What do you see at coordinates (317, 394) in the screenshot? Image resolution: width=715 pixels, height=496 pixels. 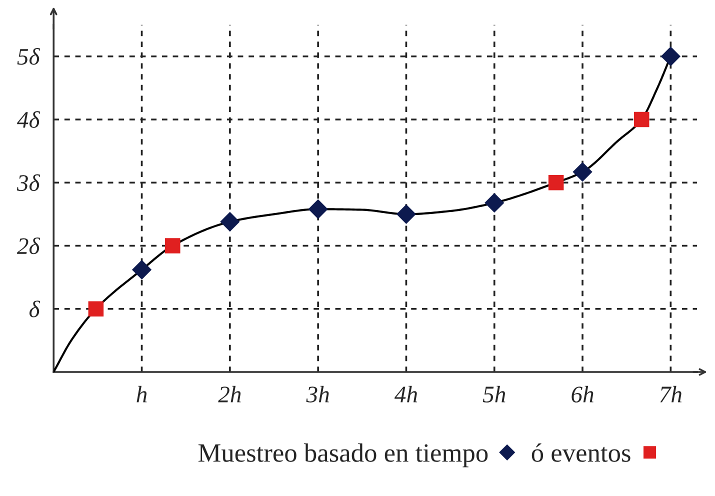 I see `x-tick-label: 3h` at bounding box center [317, 394].